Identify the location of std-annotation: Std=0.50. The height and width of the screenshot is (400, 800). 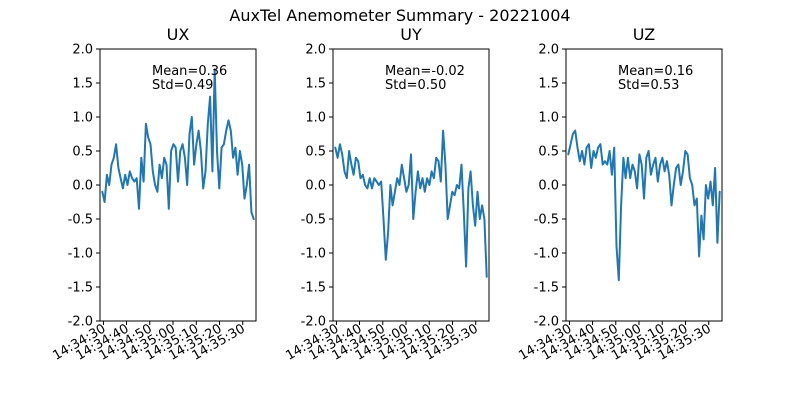
(415, 85).